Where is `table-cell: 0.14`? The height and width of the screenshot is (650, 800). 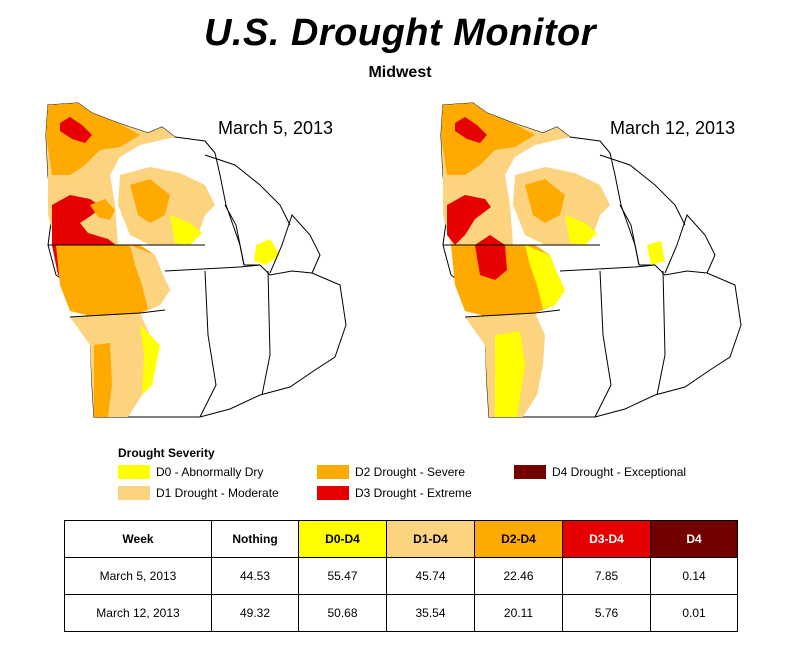 table-cell: 0.14 is located at coordinates (694, 576).